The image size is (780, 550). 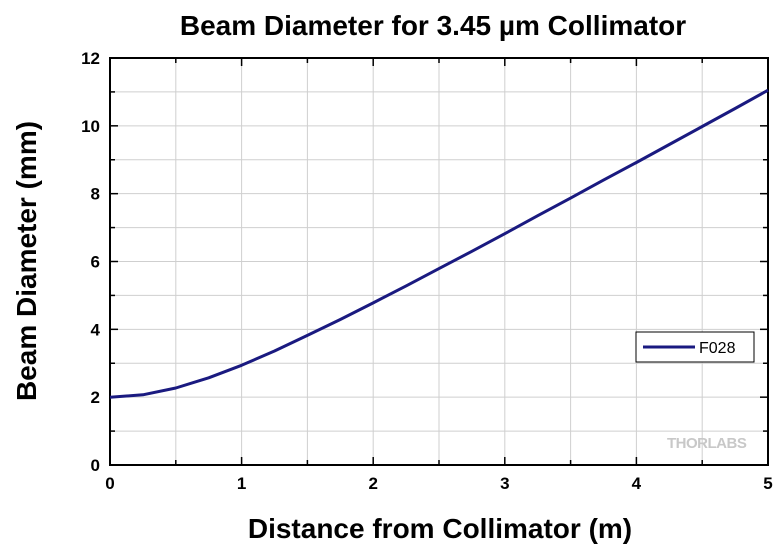 I want to click on y-axis-label: Beam Diameter (mm), so click(x=26, y=261).